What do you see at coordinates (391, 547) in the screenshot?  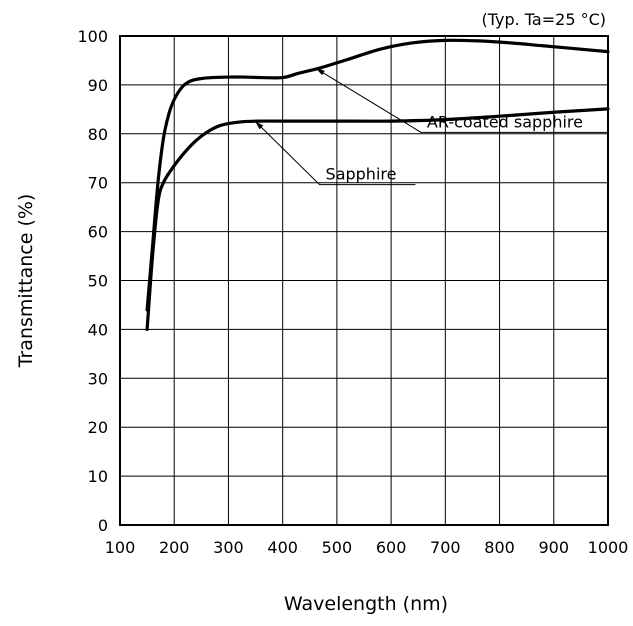 I see `x-tick-label: 600` at bounding box center [391, 547].